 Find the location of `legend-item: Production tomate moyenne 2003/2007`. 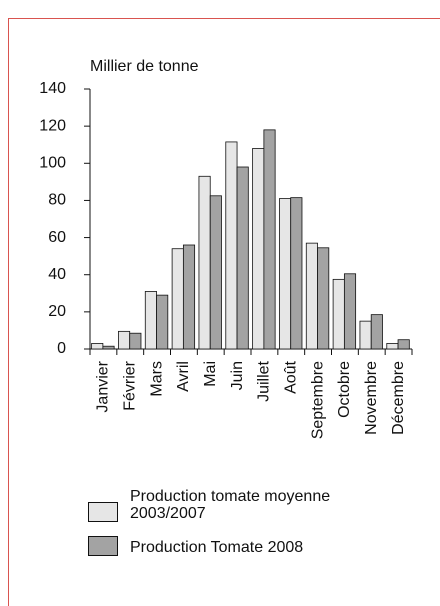

legend-item: Production tomate moyenne 2003/2007 is located at coordinates (258, 505).